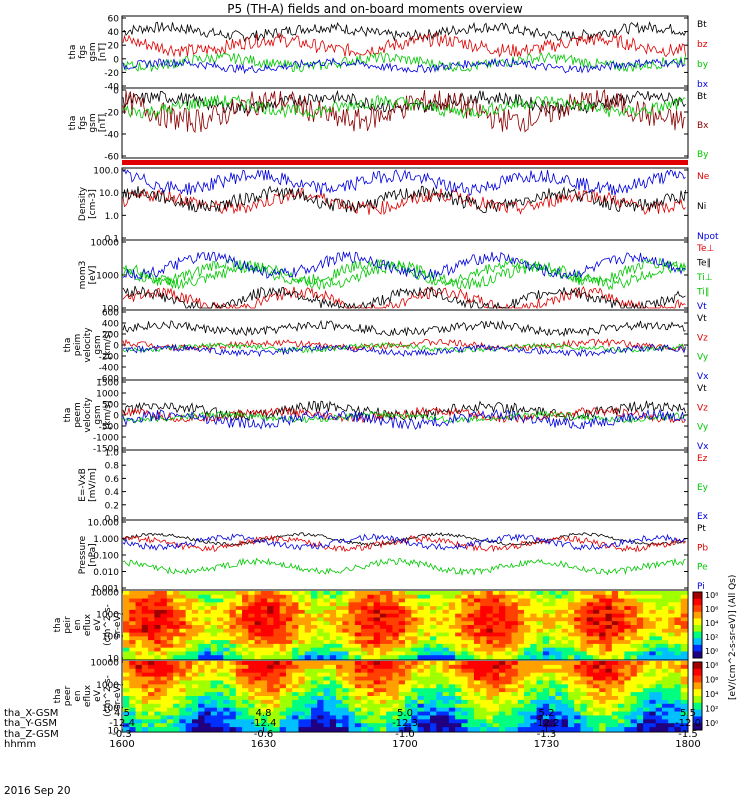 The width and height of the screenshot is (750, 800). Describe the element at coordinates (697, 700) in the screenshot. I see `colorbar-segment` at that location.